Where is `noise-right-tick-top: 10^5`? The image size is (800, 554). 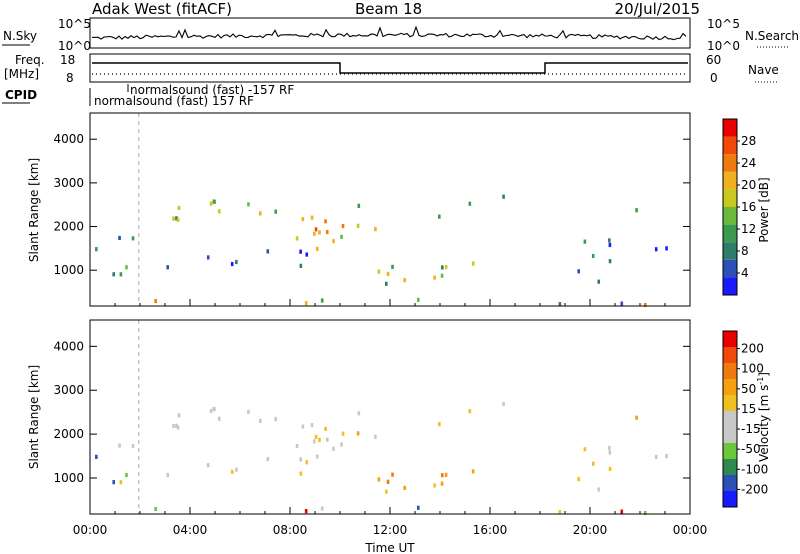 noise-right-tick-top: 10^5 is located at coordinates (723, 24).